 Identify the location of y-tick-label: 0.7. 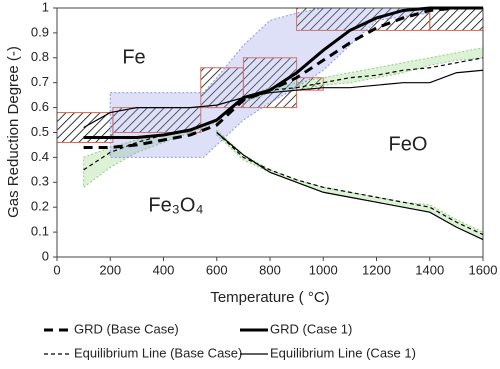
(40, 81).